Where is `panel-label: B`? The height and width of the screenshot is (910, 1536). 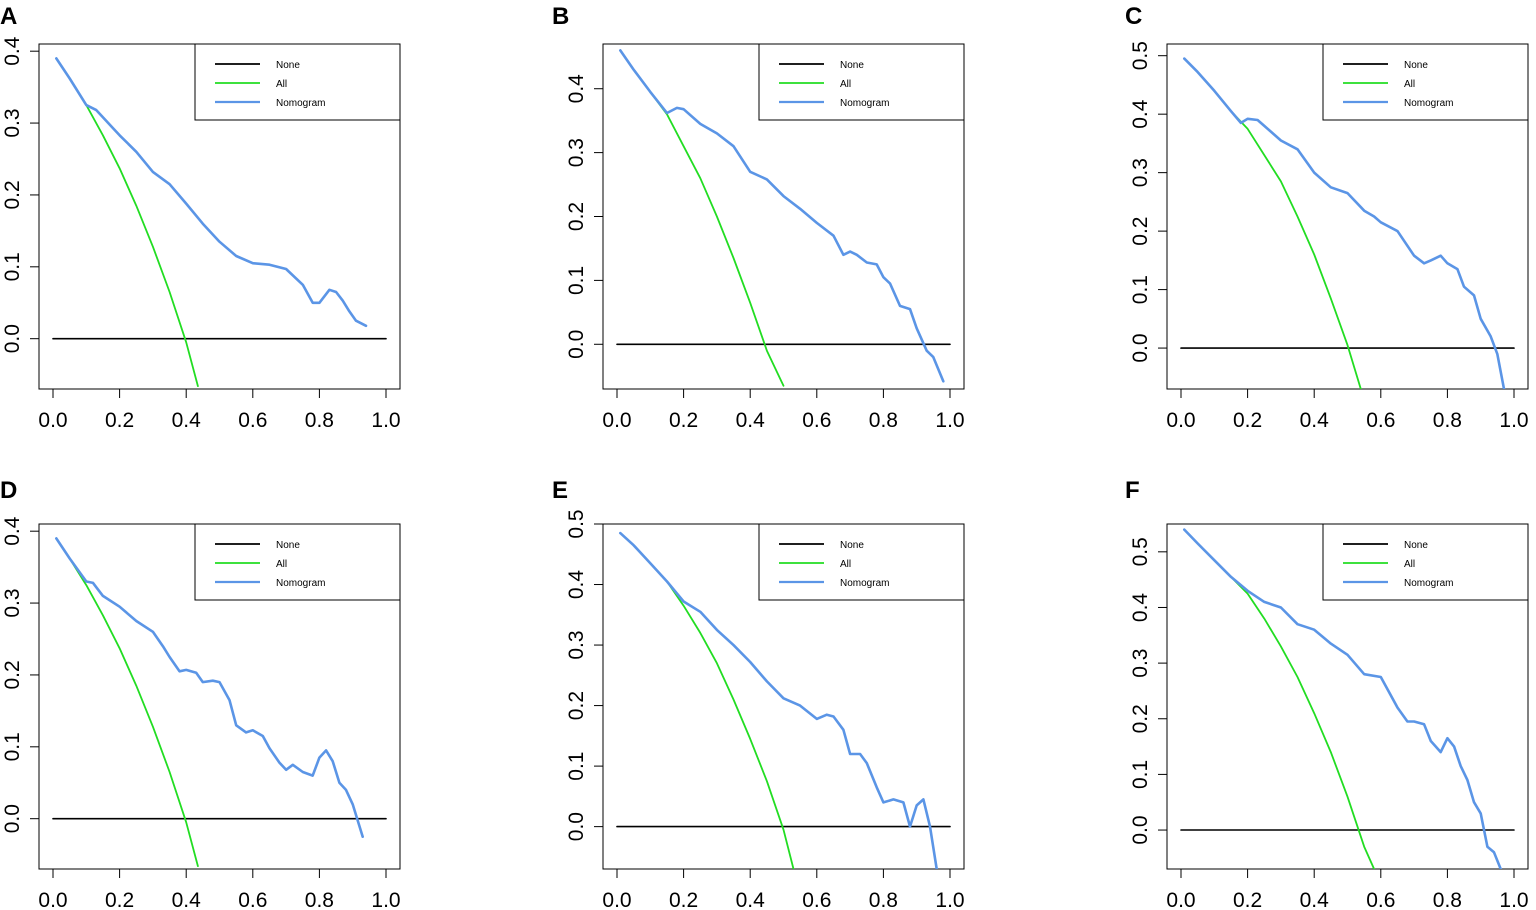 panel-label: B is located at coordinates (560, 16).